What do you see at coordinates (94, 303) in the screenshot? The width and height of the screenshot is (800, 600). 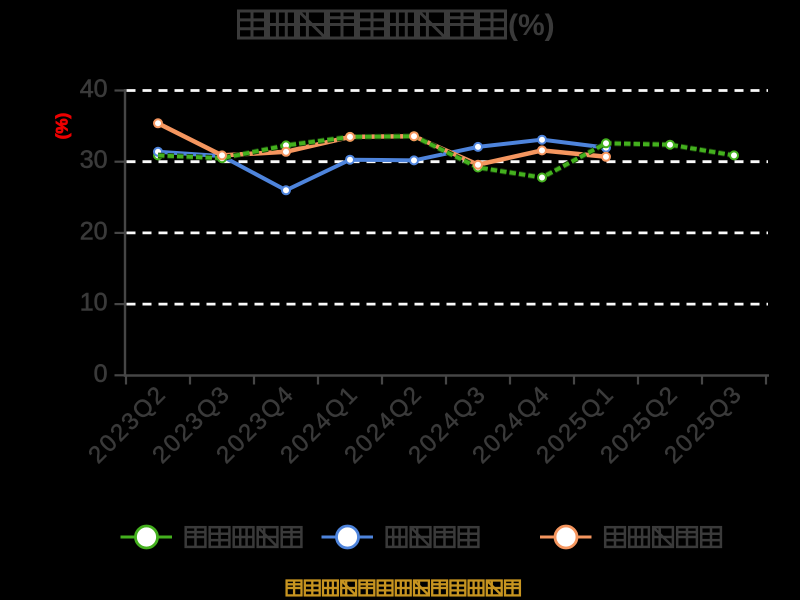 I see `svg-text: 10` at bounding box center [94, 303].